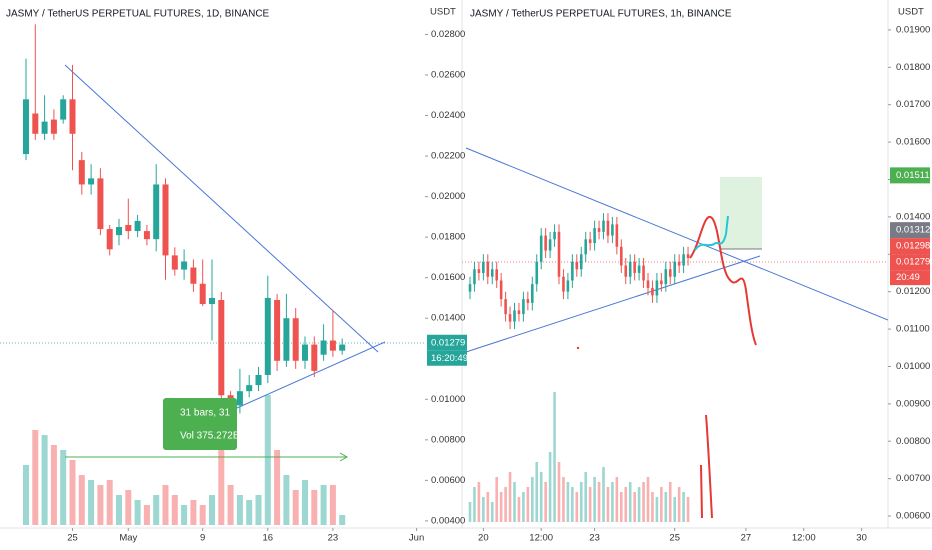  What do you see at coordinates (448, 75) in the screenshot?
I see `y-tick-label: 0.02600` at bounding box center [448, 75].